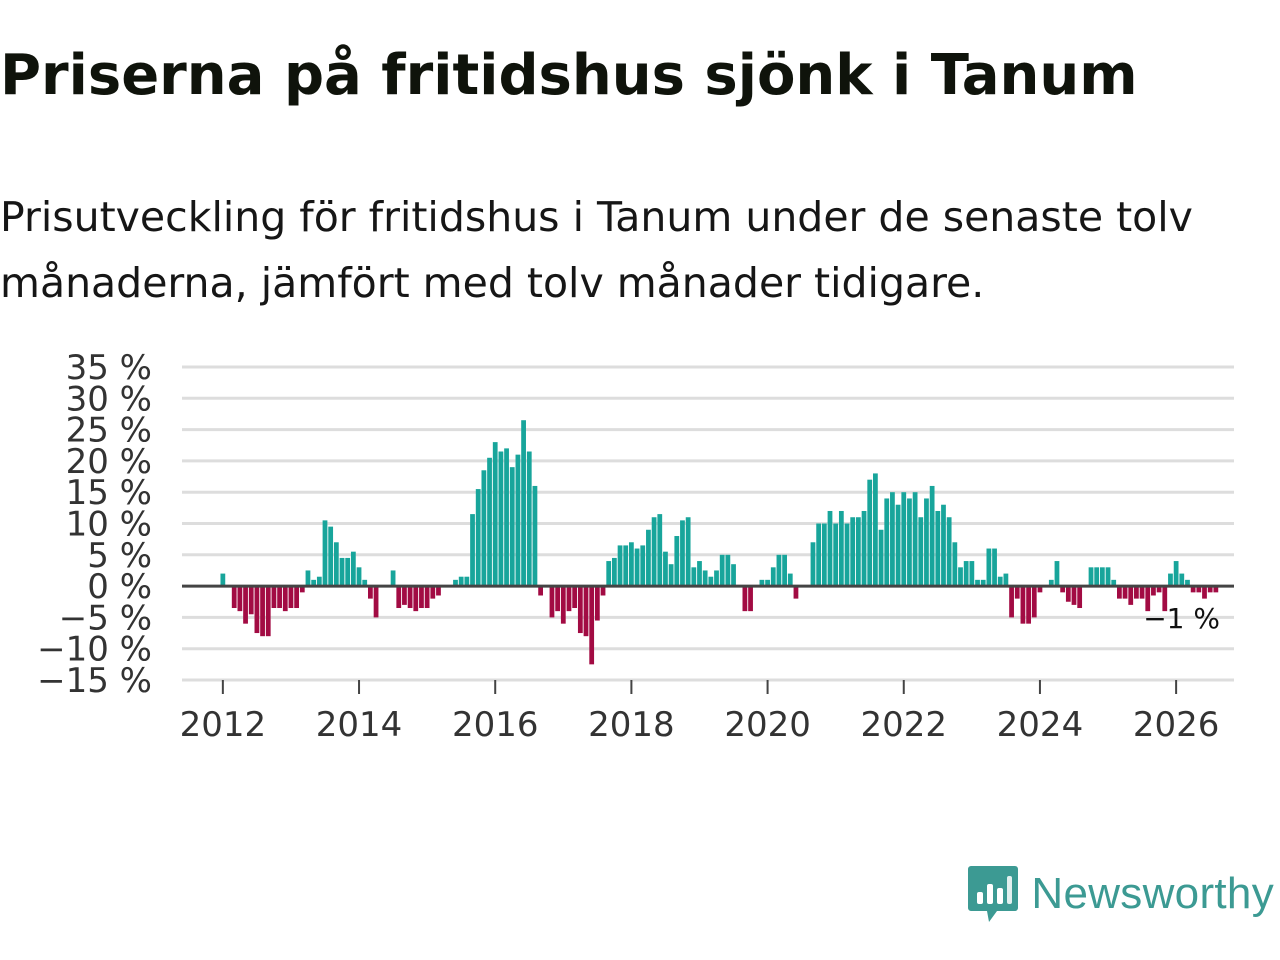 This screenshot has width=1280, height=960. Describe the element at coordinates (1176, 725) in the screenshot. I see `x-tick-label: 2026` at that location.